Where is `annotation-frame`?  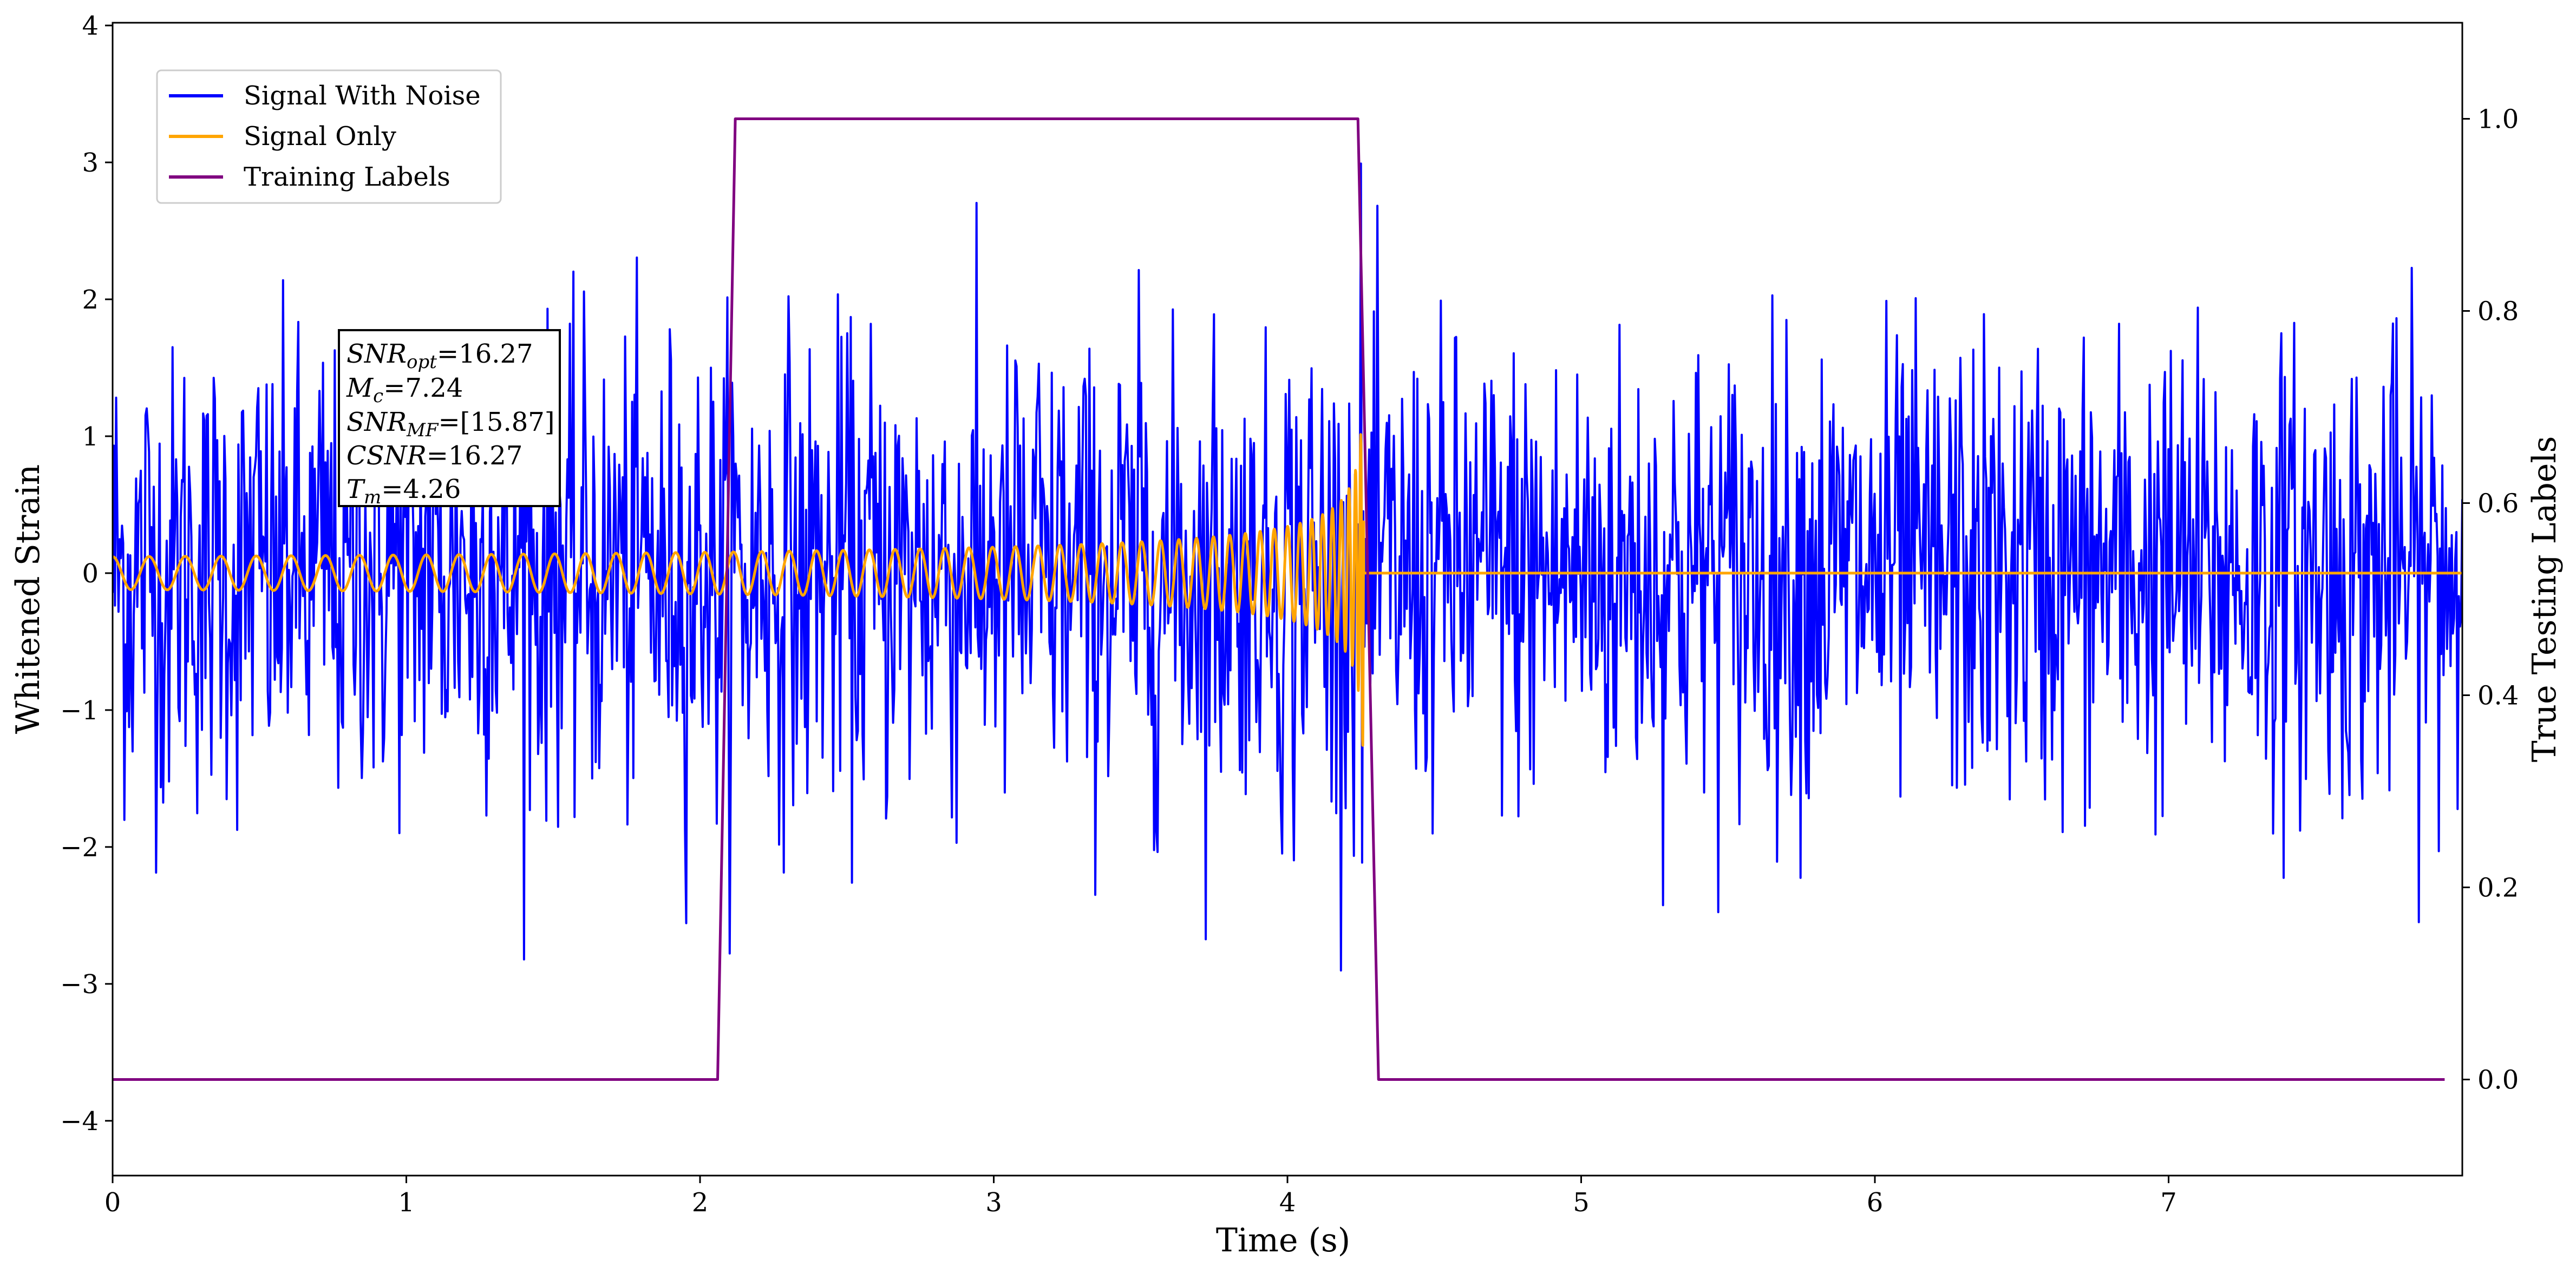
annotation-frame is located at coordinates (450, 418).